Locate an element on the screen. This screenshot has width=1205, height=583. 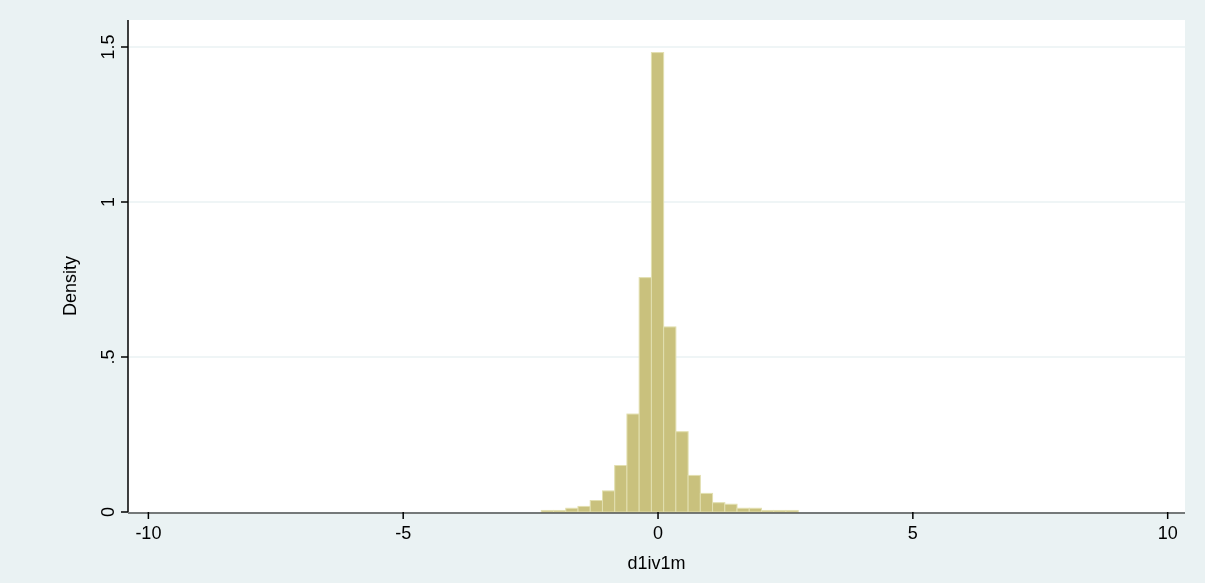
y-tick-label: 0 is located at coordinates (108, 512).